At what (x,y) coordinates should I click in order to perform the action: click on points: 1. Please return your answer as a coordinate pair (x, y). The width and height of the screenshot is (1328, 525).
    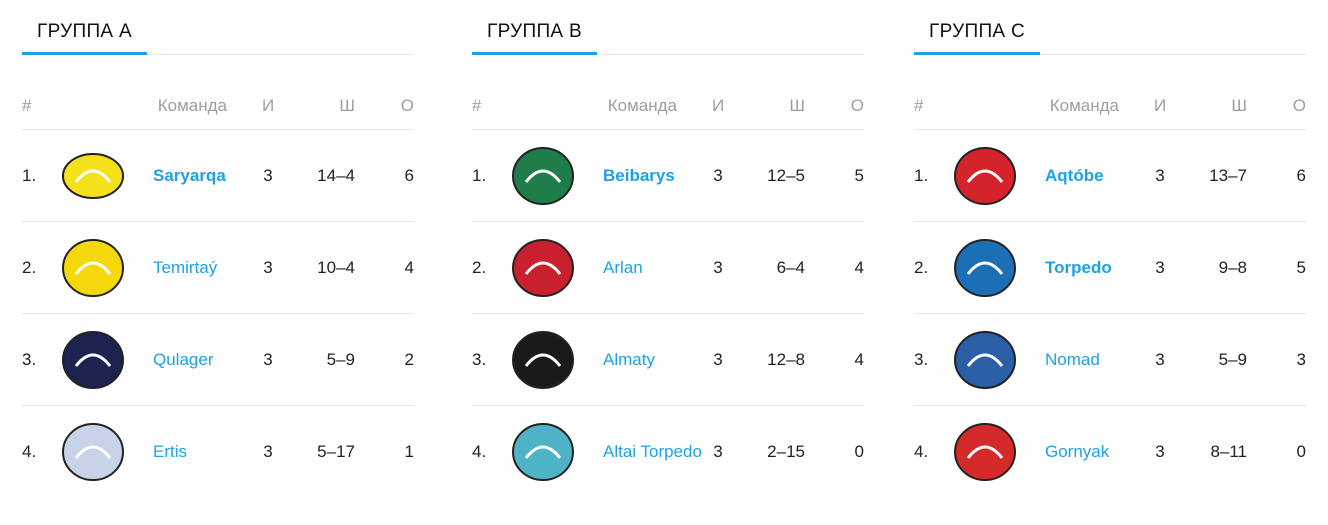
    Looking at the image, I should click on (409, 451).